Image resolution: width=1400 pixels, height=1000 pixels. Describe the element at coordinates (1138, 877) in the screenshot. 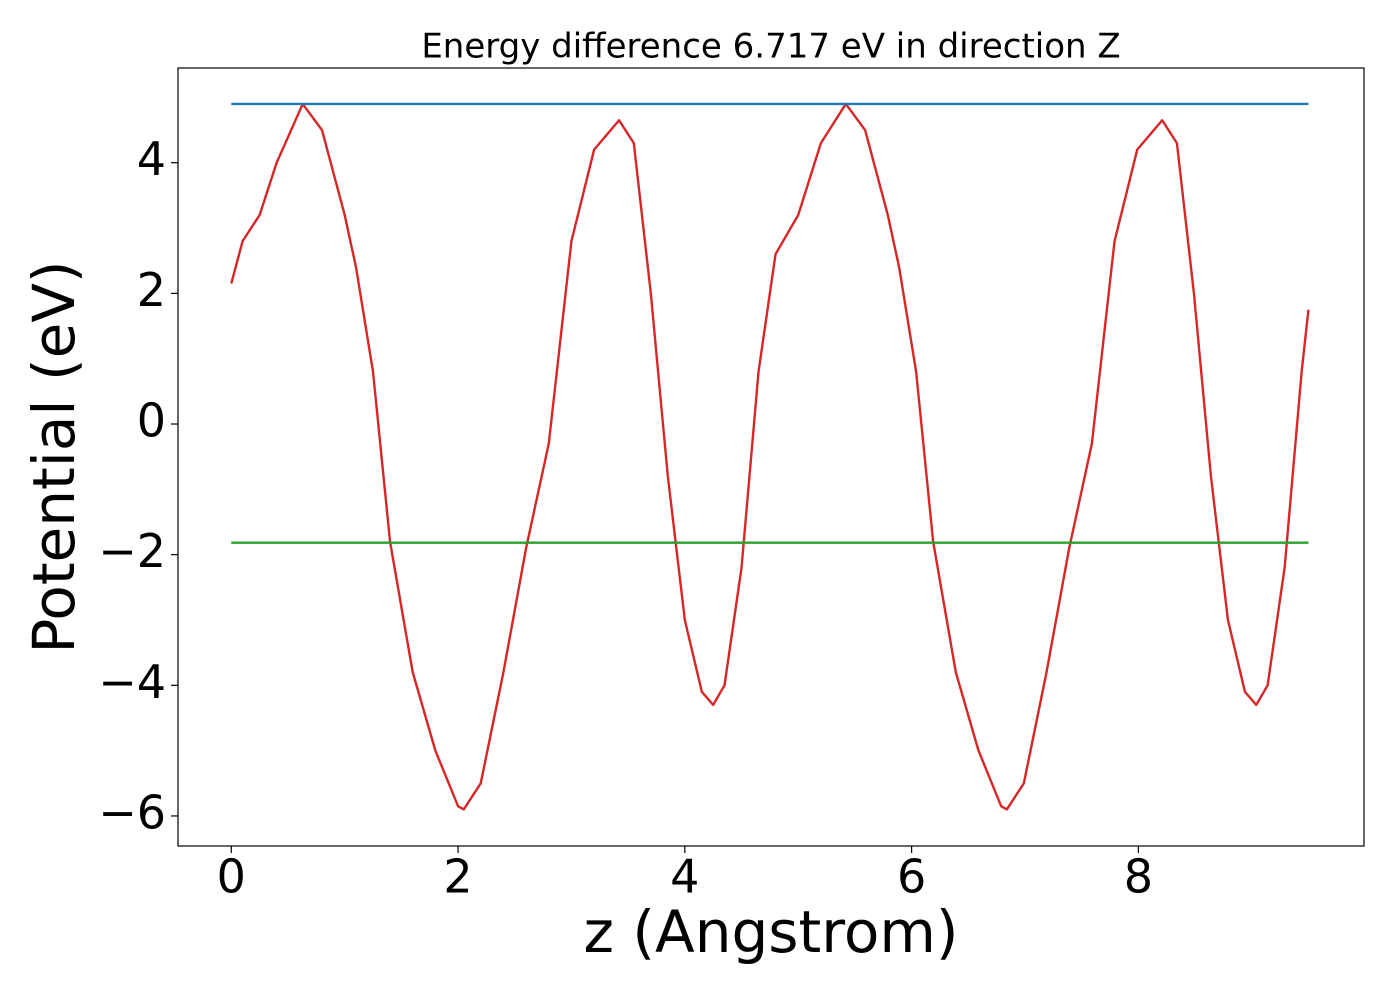

I see `x-tick-label: 8` at that location.